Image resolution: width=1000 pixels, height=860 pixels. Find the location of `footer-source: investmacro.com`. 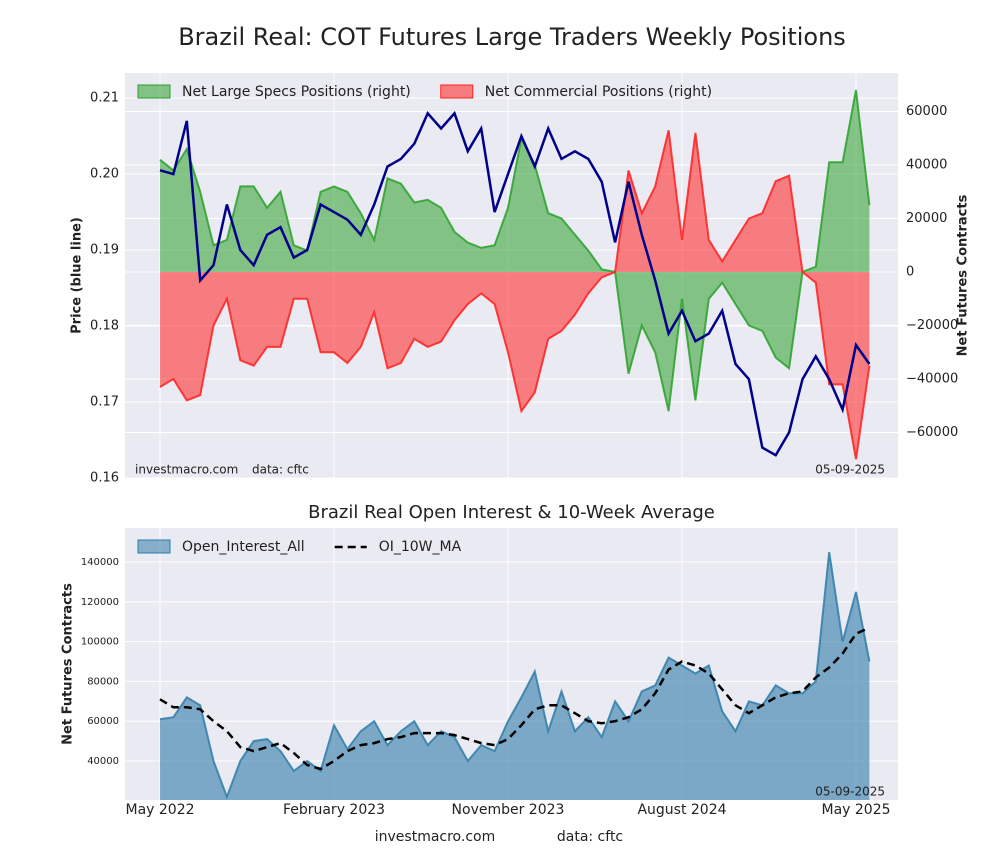

footer-source: investmacro.com is located at coordinates (435, 837).